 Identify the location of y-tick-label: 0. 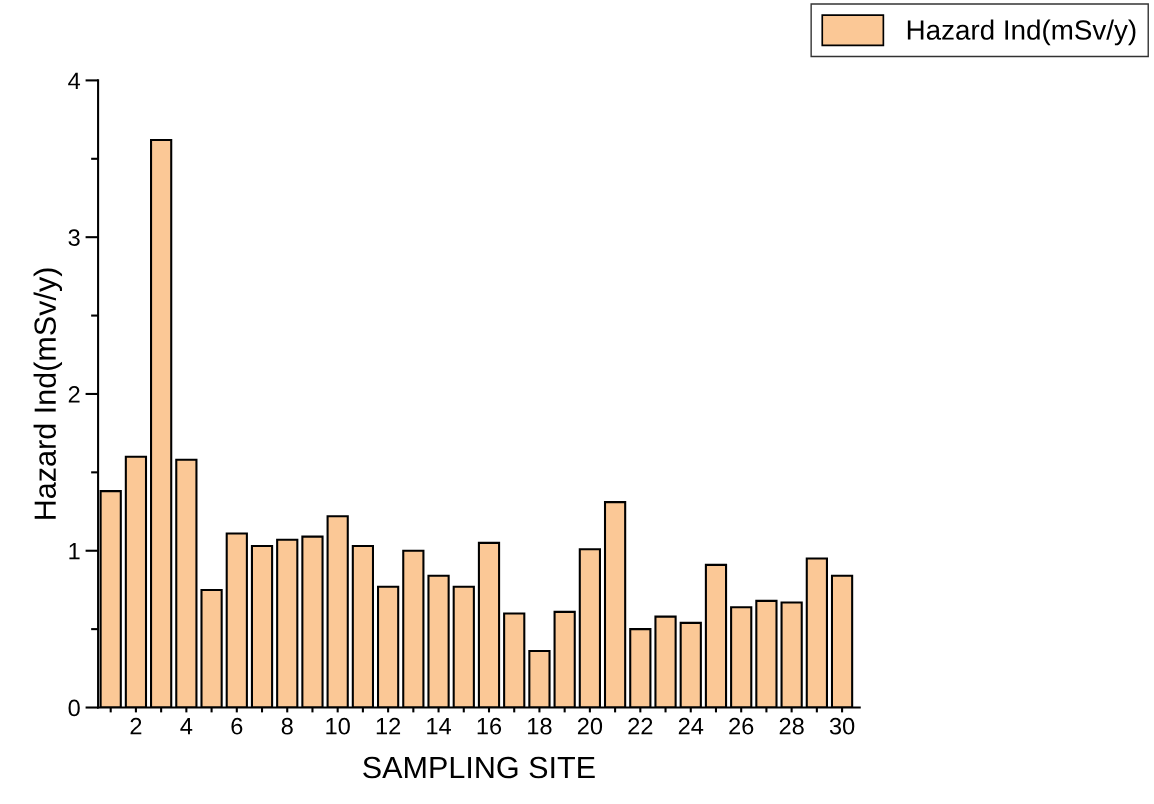
(74, 708).